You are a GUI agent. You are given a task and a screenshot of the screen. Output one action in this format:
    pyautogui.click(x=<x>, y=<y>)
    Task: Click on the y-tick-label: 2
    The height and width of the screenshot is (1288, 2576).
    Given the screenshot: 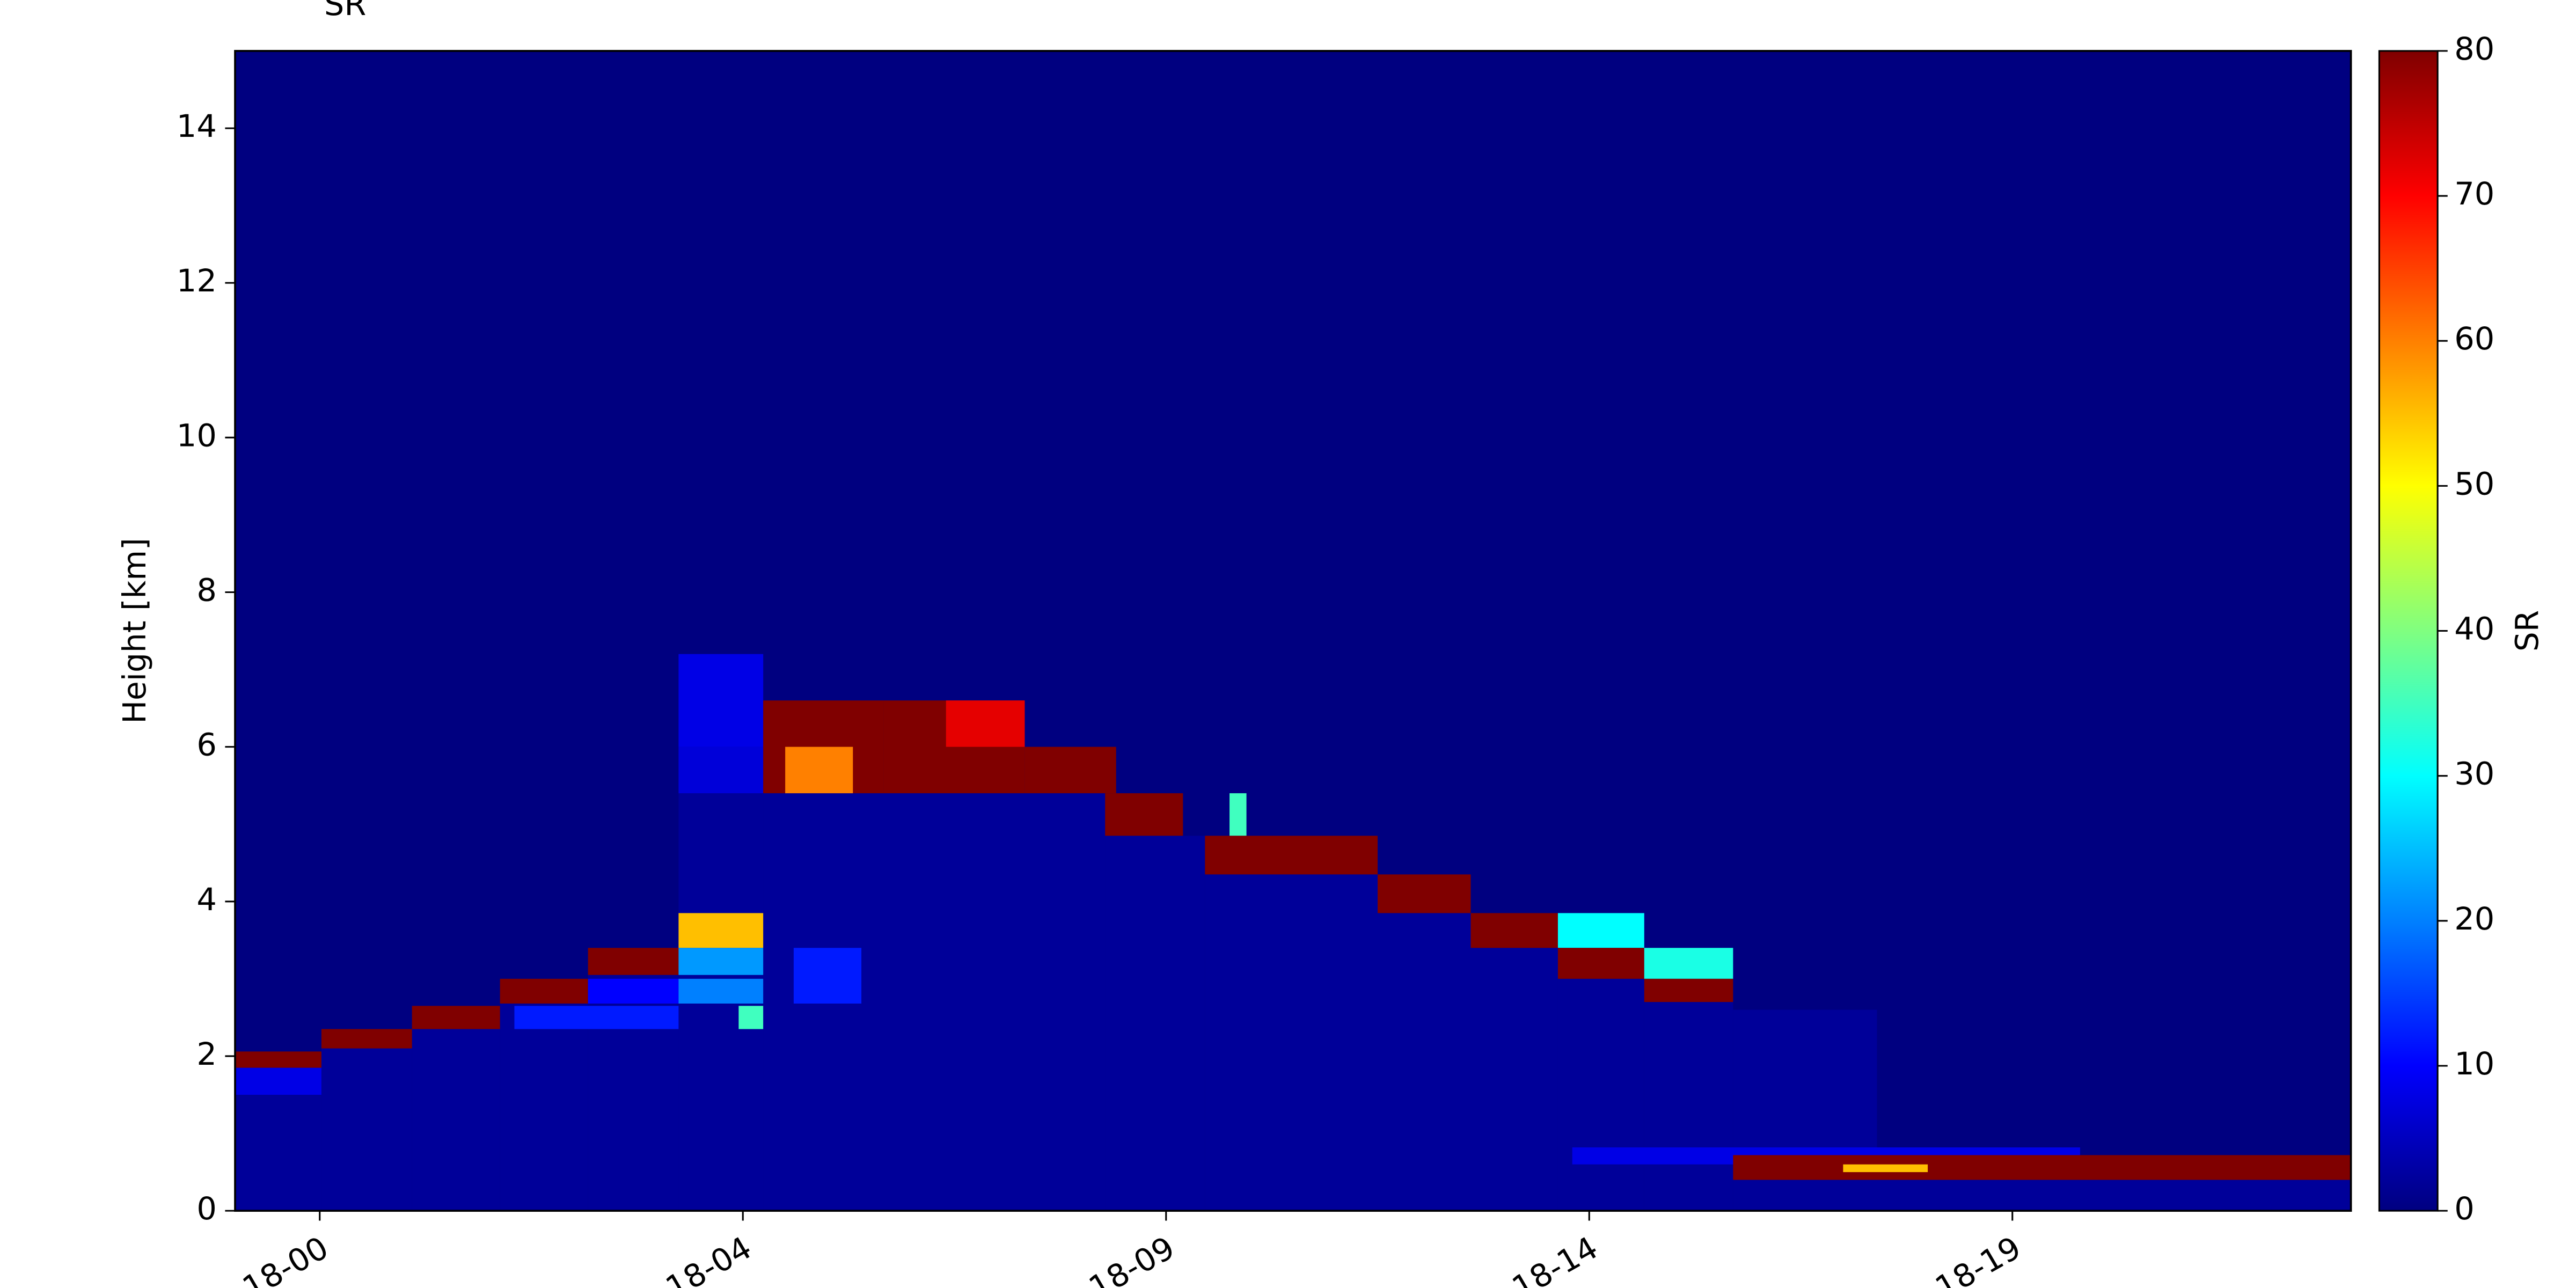 What is the action you would take?
    pyautogui.click(x=206, y=1054)
    